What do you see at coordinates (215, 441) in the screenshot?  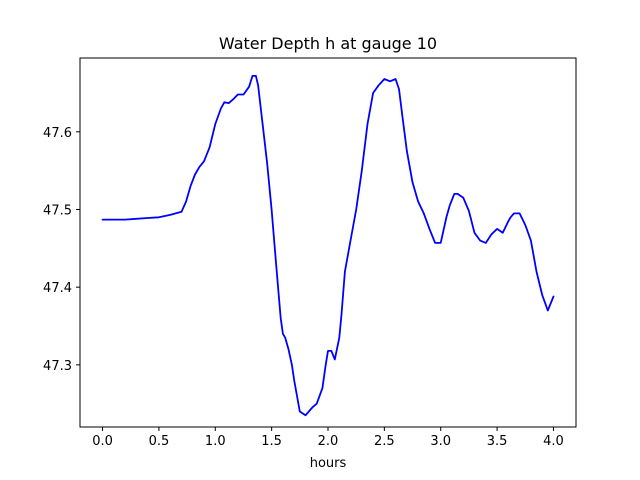 I see `x-tick-label: 1.0` at bounding box center [215, 441].